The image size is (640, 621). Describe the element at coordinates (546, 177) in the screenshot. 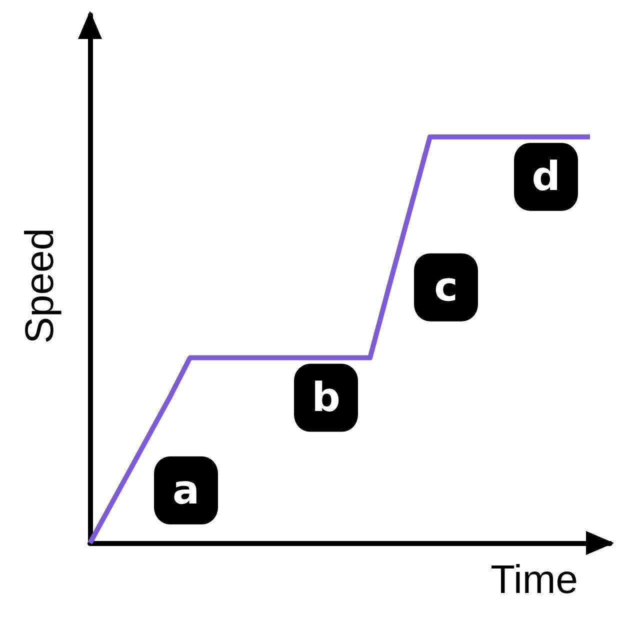

I see `annotation: d` at that location.